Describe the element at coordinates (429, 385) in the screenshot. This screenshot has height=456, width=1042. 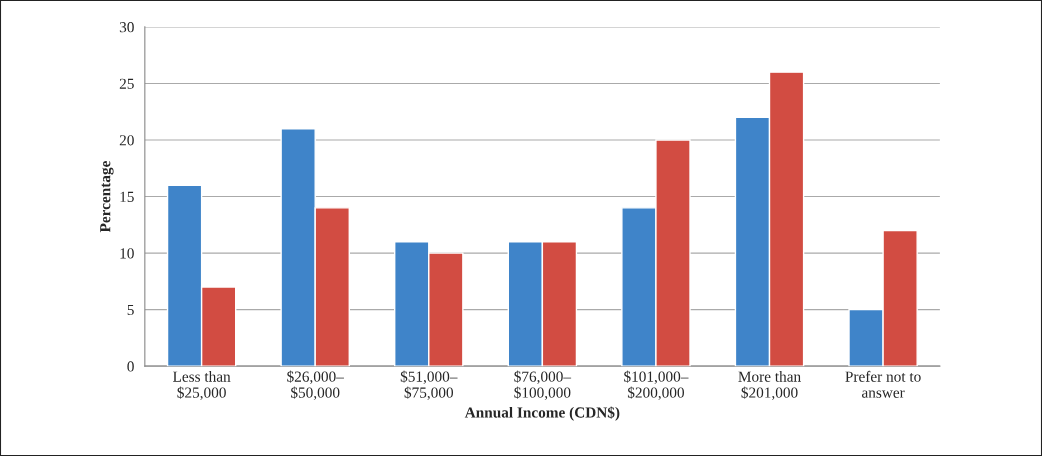
I see `x-tick-label: $51,000– $75,000` at that location.